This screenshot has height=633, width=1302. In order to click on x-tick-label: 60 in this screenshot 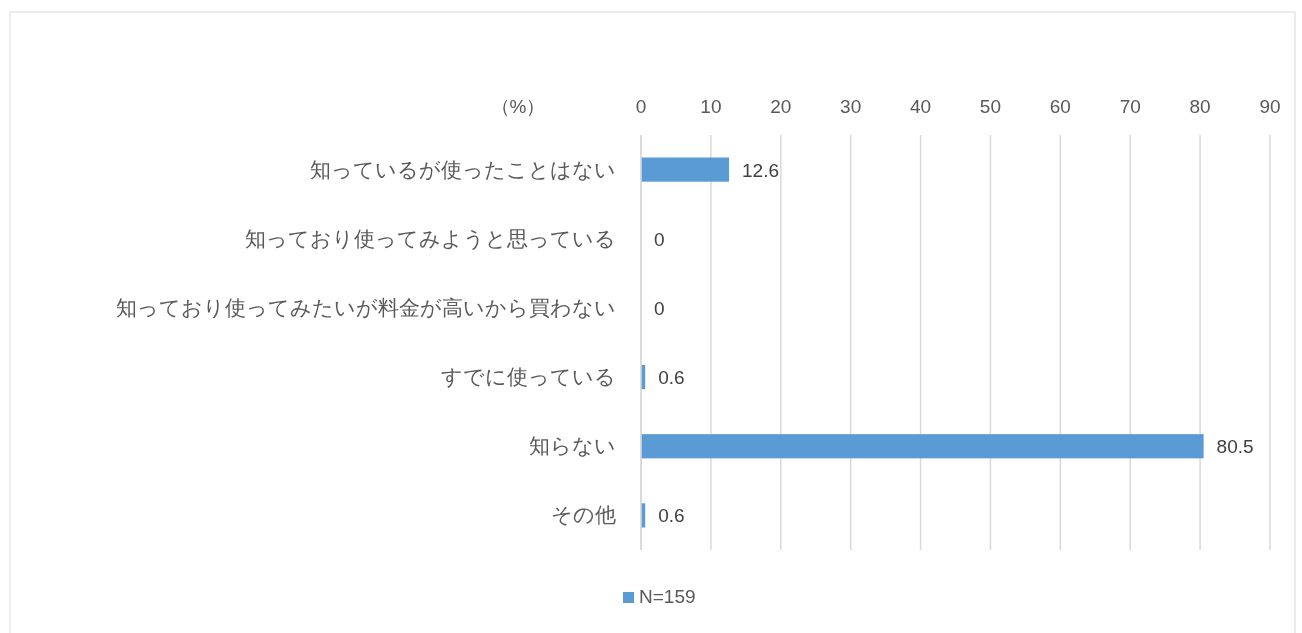, I will do `click(1060, 106)`.